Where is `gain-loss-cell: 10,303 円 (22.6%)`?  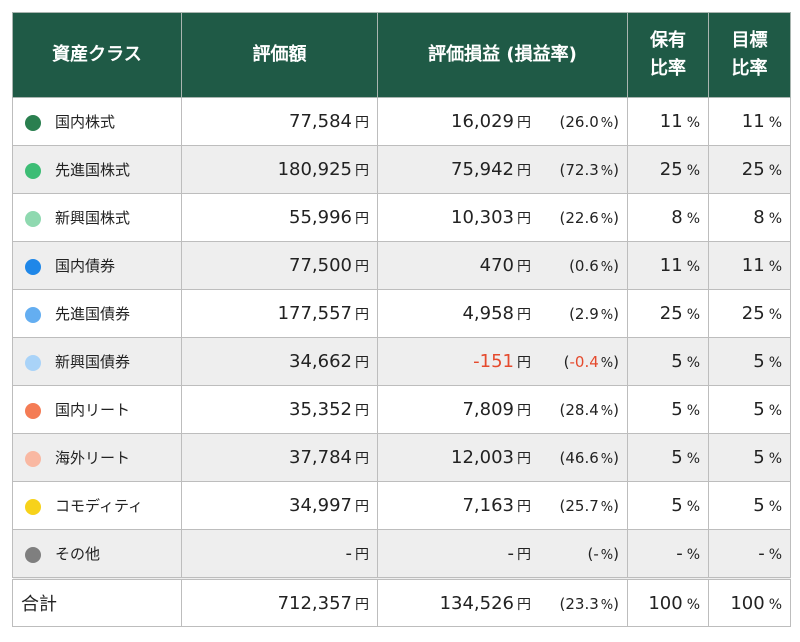 gain-loss-cell: 10,303 円 (22.6%) is located at coordinates (502, 217).